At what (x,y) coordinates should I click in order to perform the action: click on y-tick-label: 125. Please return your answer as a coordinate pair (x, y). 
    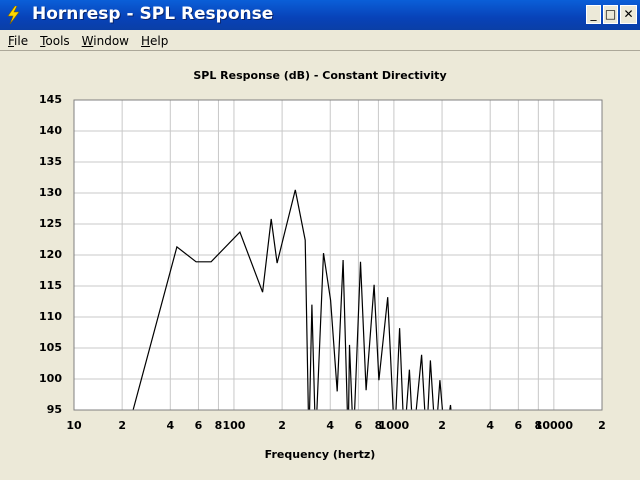
    Looking at the image, I should click on (50, 223).